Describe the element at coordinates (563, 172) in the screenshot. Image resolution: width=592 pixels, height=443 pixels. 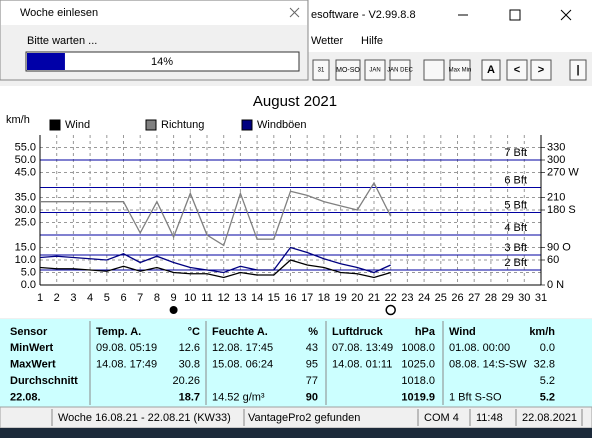
I see `y2-tick-label: 270 W` at that location.